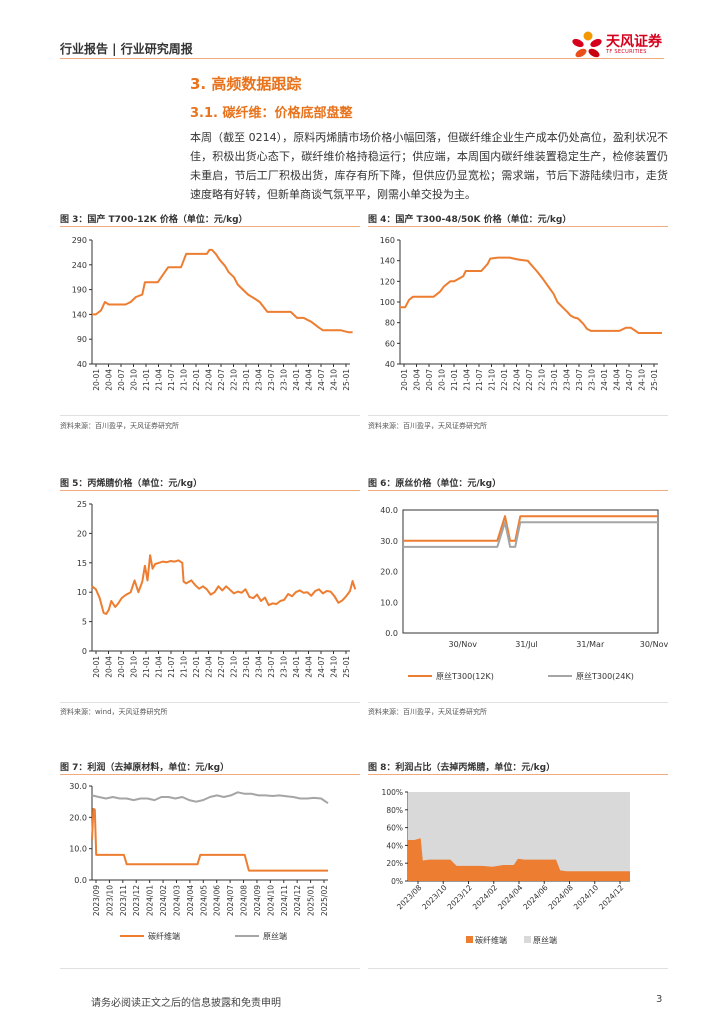  Describe the element at coordinates (284, 380) in the screenshot. I see `x-tick-label: 23-10` at that location.